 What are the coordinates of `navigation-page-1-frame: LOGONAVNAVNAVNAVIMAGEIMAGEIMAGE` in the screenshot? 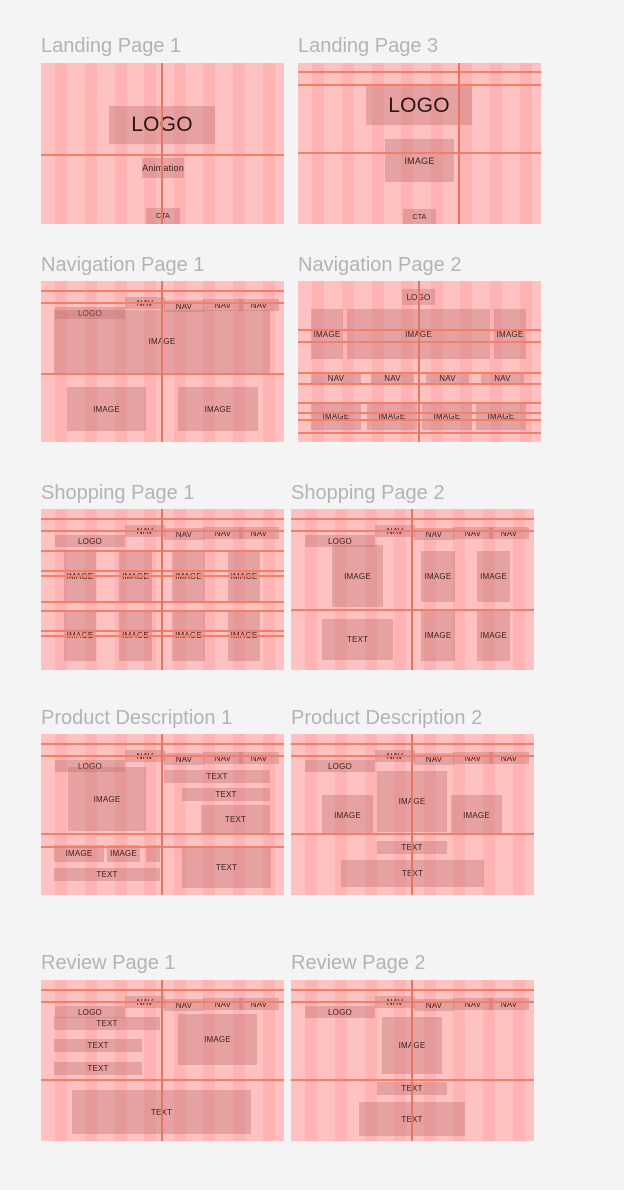 It's located at (162, 361).